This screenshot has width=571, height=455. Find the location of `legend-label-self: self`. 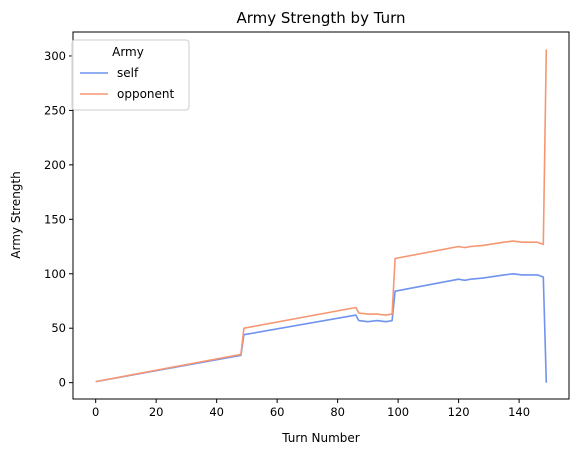

legend-label-self: self is located at coordinates (128, 73).